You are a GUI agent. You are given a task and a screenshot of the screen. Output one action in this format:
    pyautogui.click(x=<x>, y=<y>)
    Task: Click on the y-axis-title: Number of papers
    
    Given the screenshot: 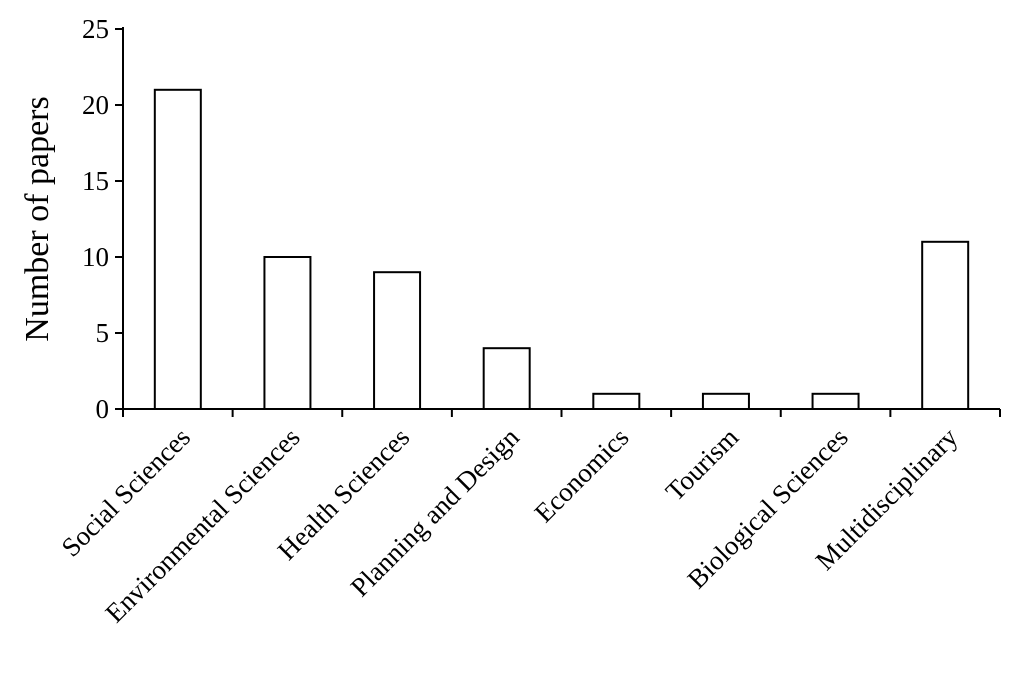 What is the action you would take?
    pyautogui.click(x=37, y=218)
    